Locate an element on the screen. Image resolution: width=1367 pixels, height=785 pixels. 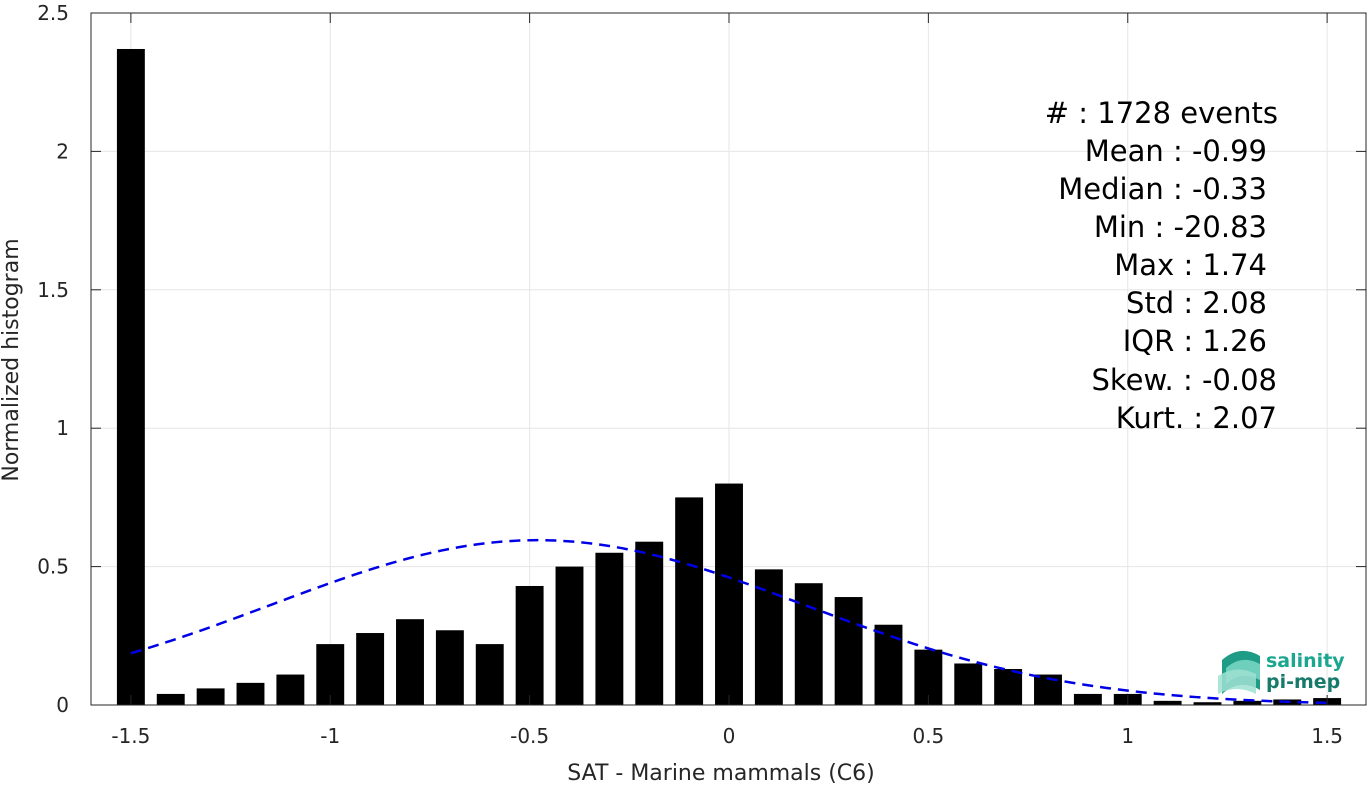
y-tick-label: 2 is located at coordinates (62, 151).